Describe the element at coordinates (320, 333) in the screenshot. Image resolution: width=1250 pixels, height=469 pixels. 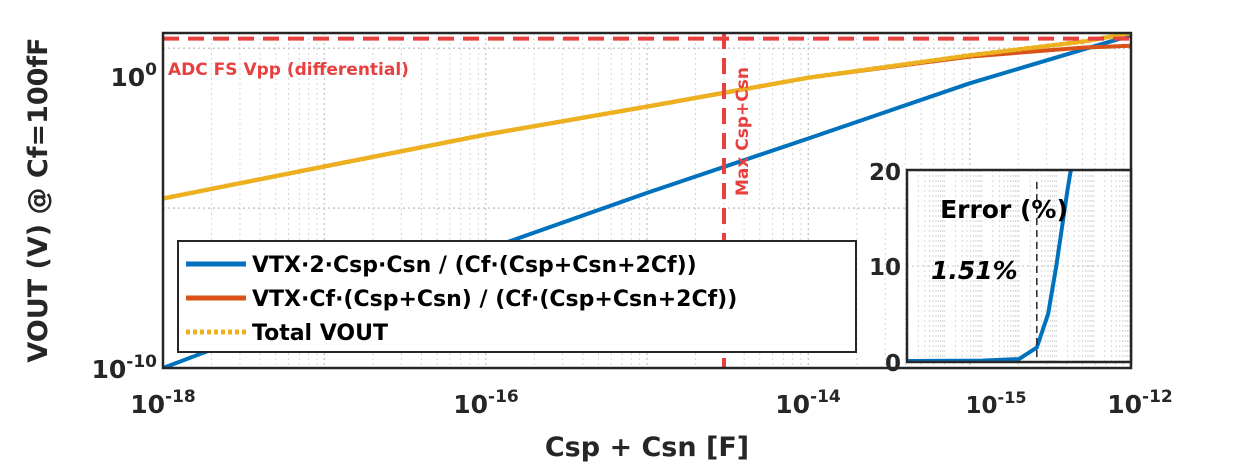
I see `legend-label-total: Total VOUT` at that location.